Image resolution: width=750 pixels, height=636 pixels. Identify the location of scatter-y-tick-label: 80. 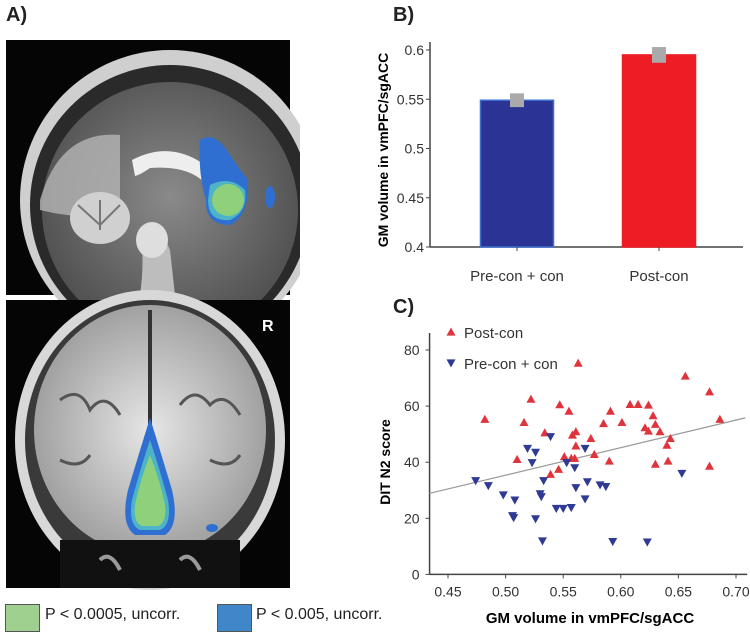
(412, 350).